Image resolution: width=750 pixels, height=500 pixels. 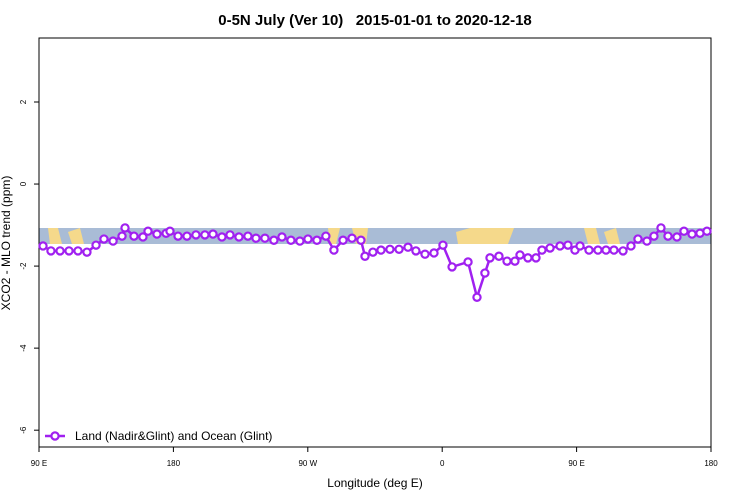 I want to click on legend-label: Land (Nadir&Glint) and Ocean (Glint), so click(x=173, y=436).